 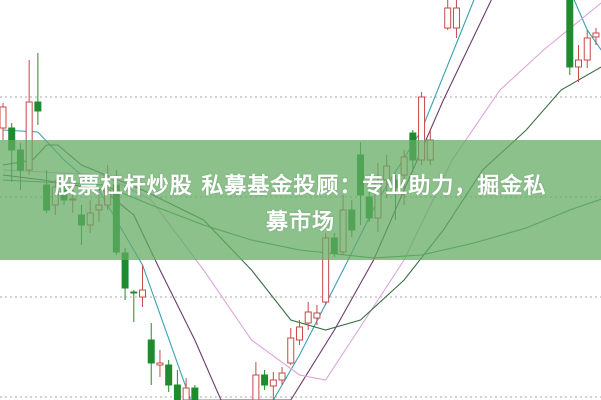 What do you see at coordinates (300, 186) in the screenshot?
I see `title-line-1: 股票杠杆炒股 私募基金投顾：专业助力，掘金私` at bounding box center [300, 186].